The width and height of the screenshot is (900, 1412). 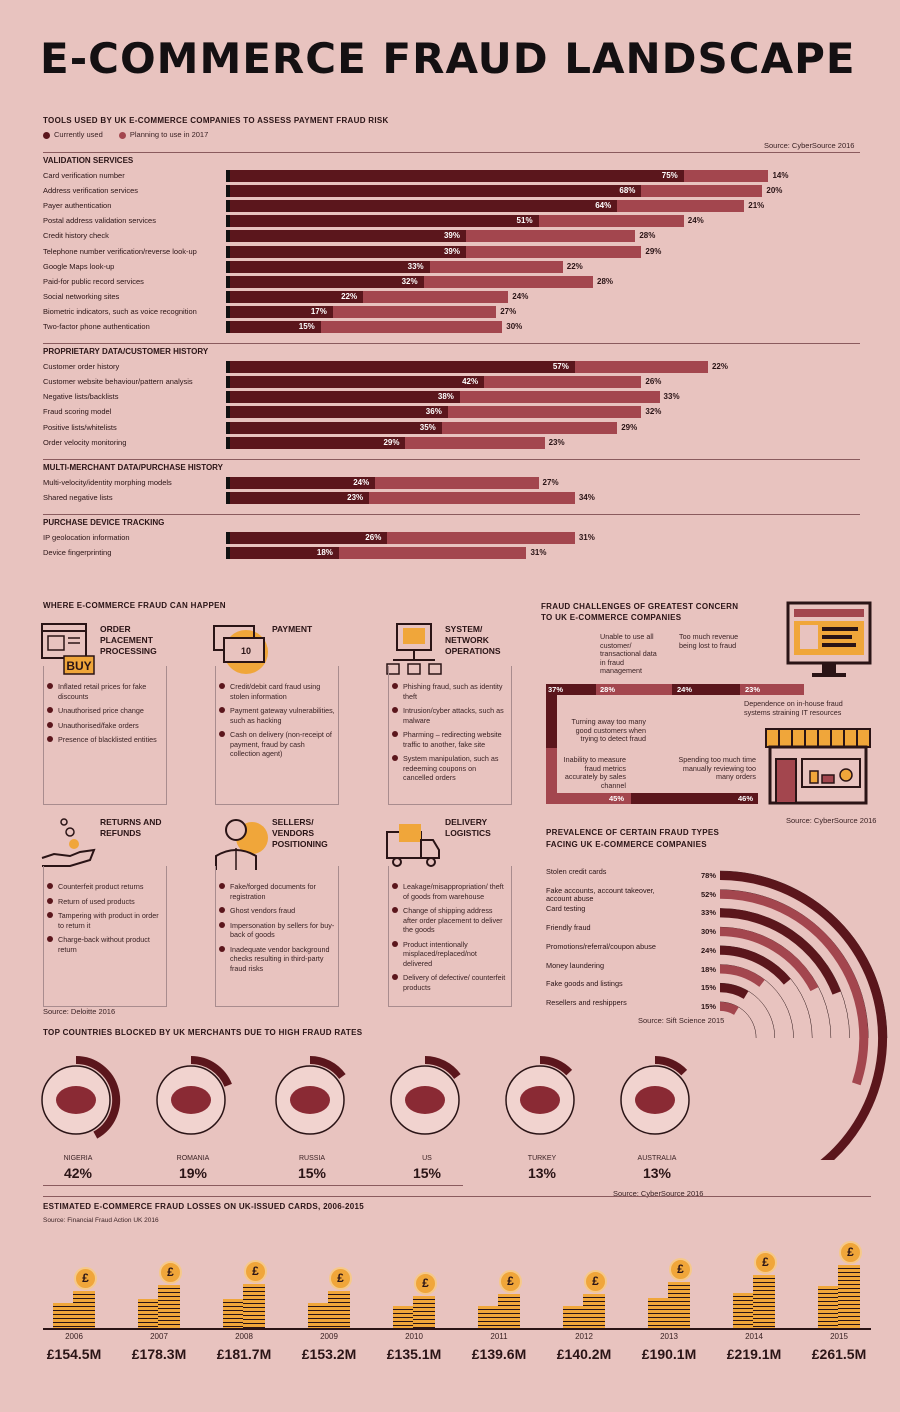 I want to click on bar-planning-value: 21%, so click(x=756, y=206).